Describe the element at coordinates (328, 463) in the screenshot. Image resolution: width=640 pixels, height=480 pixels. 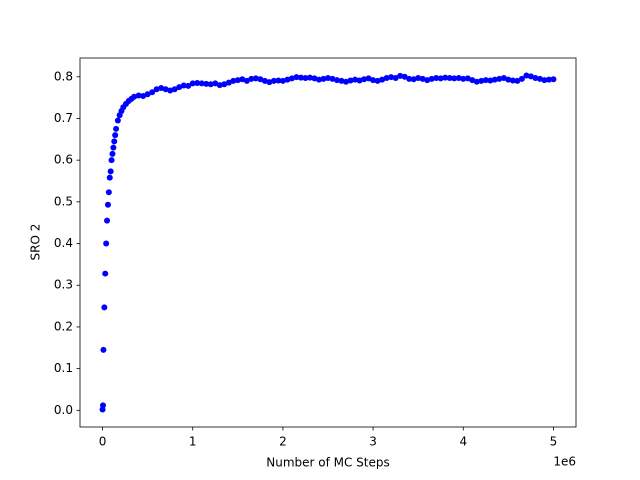
I see `x-axis-label: Number of MC Steps` at that location.